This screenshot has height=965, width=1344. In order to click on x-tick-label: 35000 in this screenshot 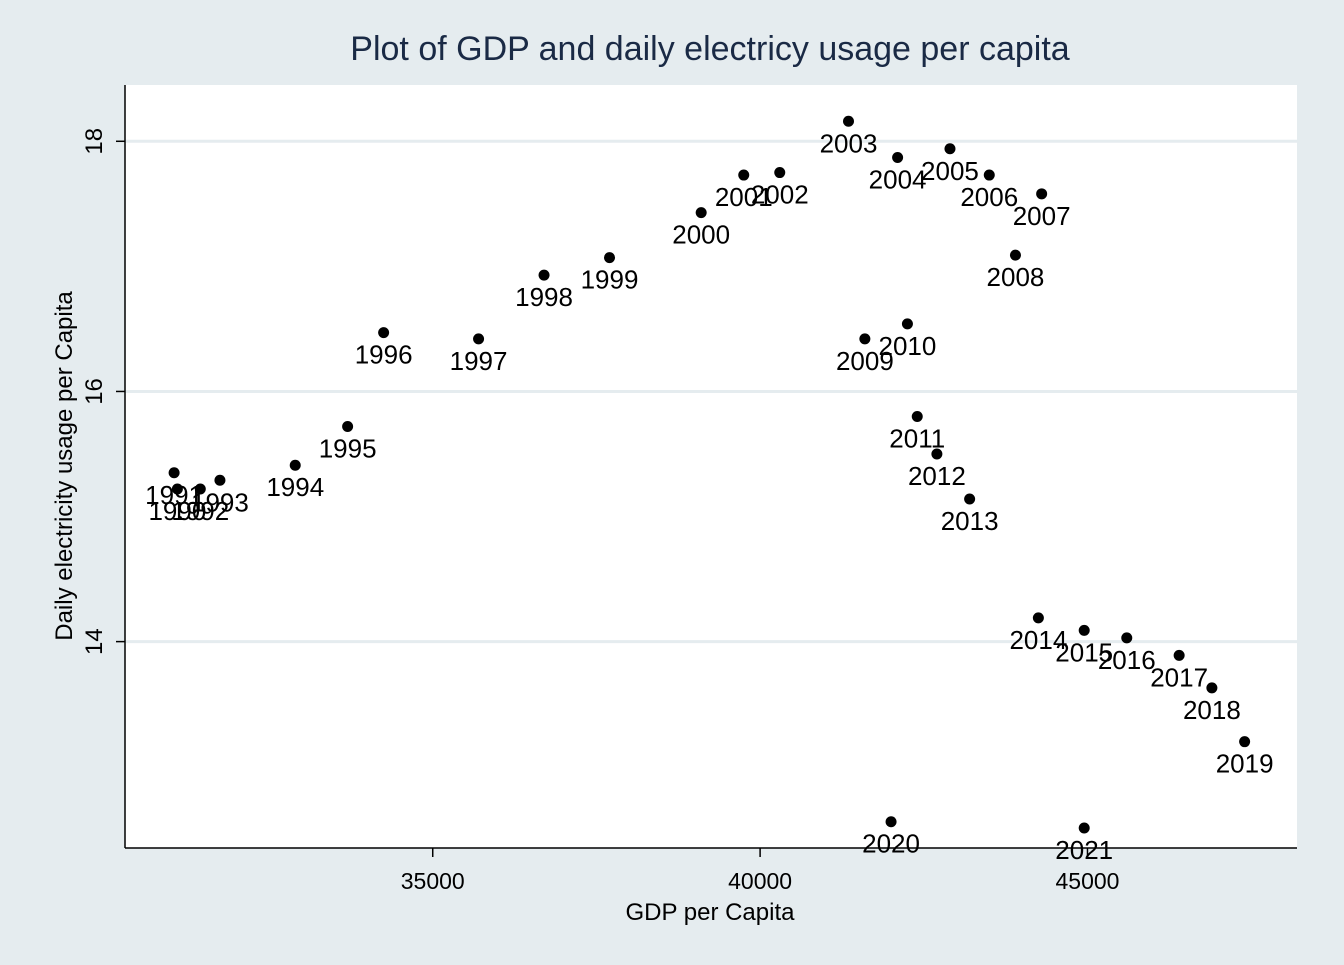, I will do `click(433, 881)`.